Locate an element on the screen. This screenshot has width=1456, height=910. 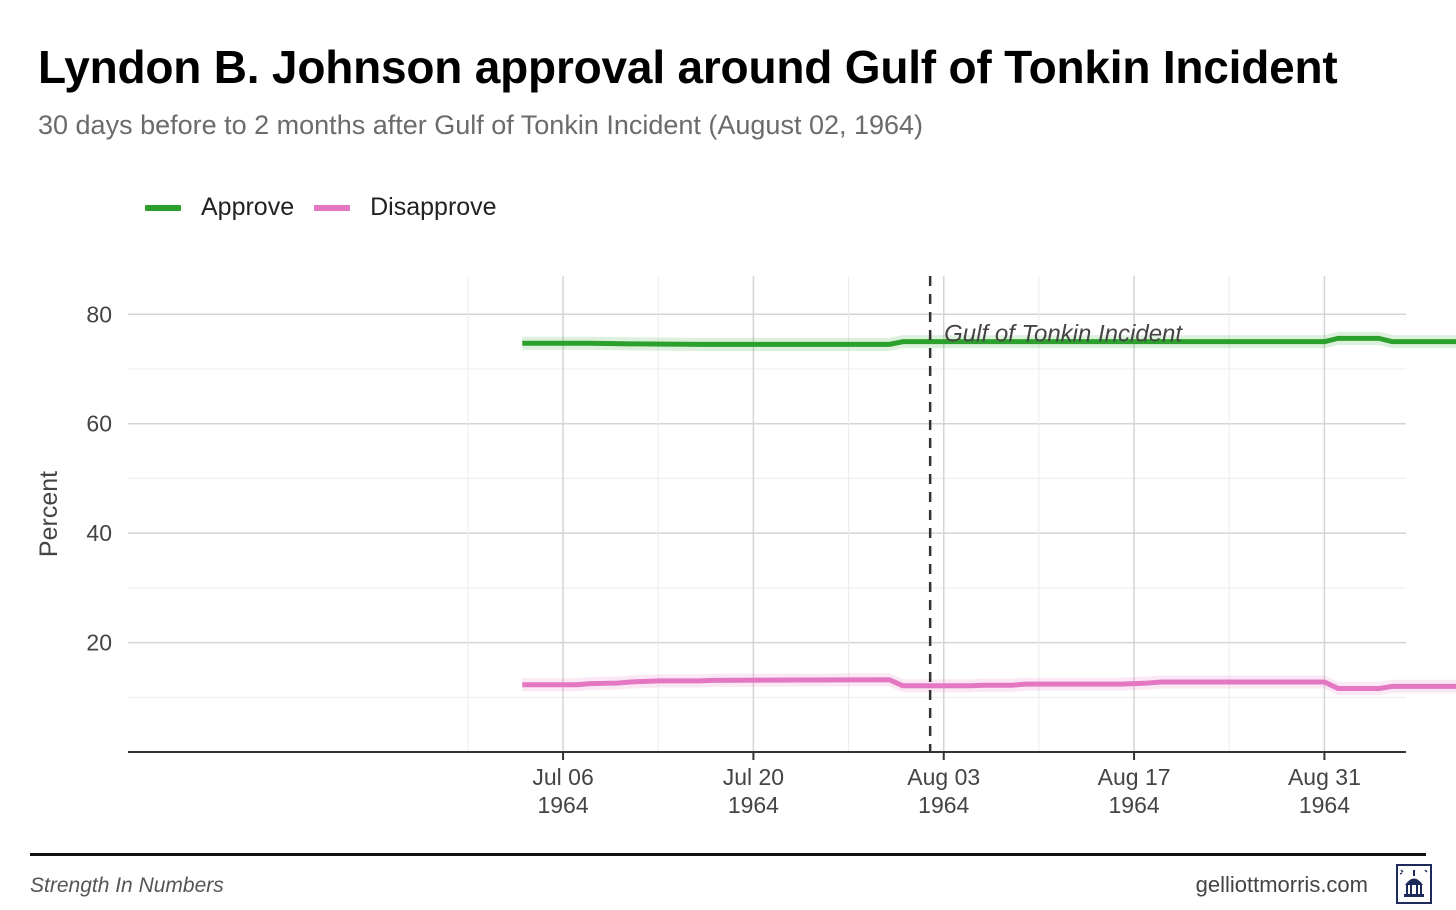
footer-divider is located at coordinates (728, 854).